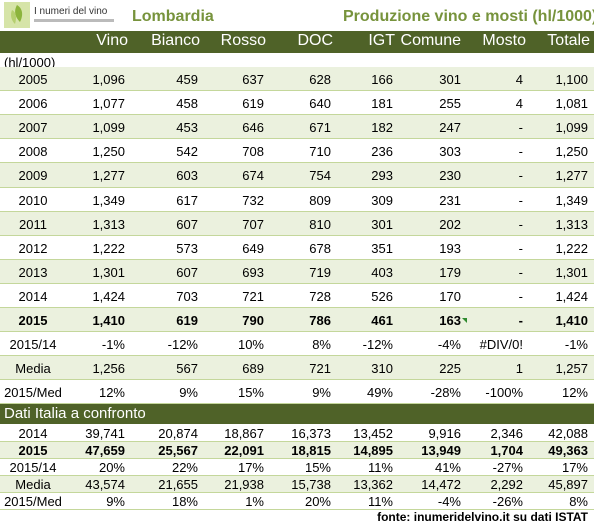 This screenshot has height=527, width=594. Describe the element at coordinates (178, 484) in the screenshot. I see `table-cell-bianco: 21,655` at that location.